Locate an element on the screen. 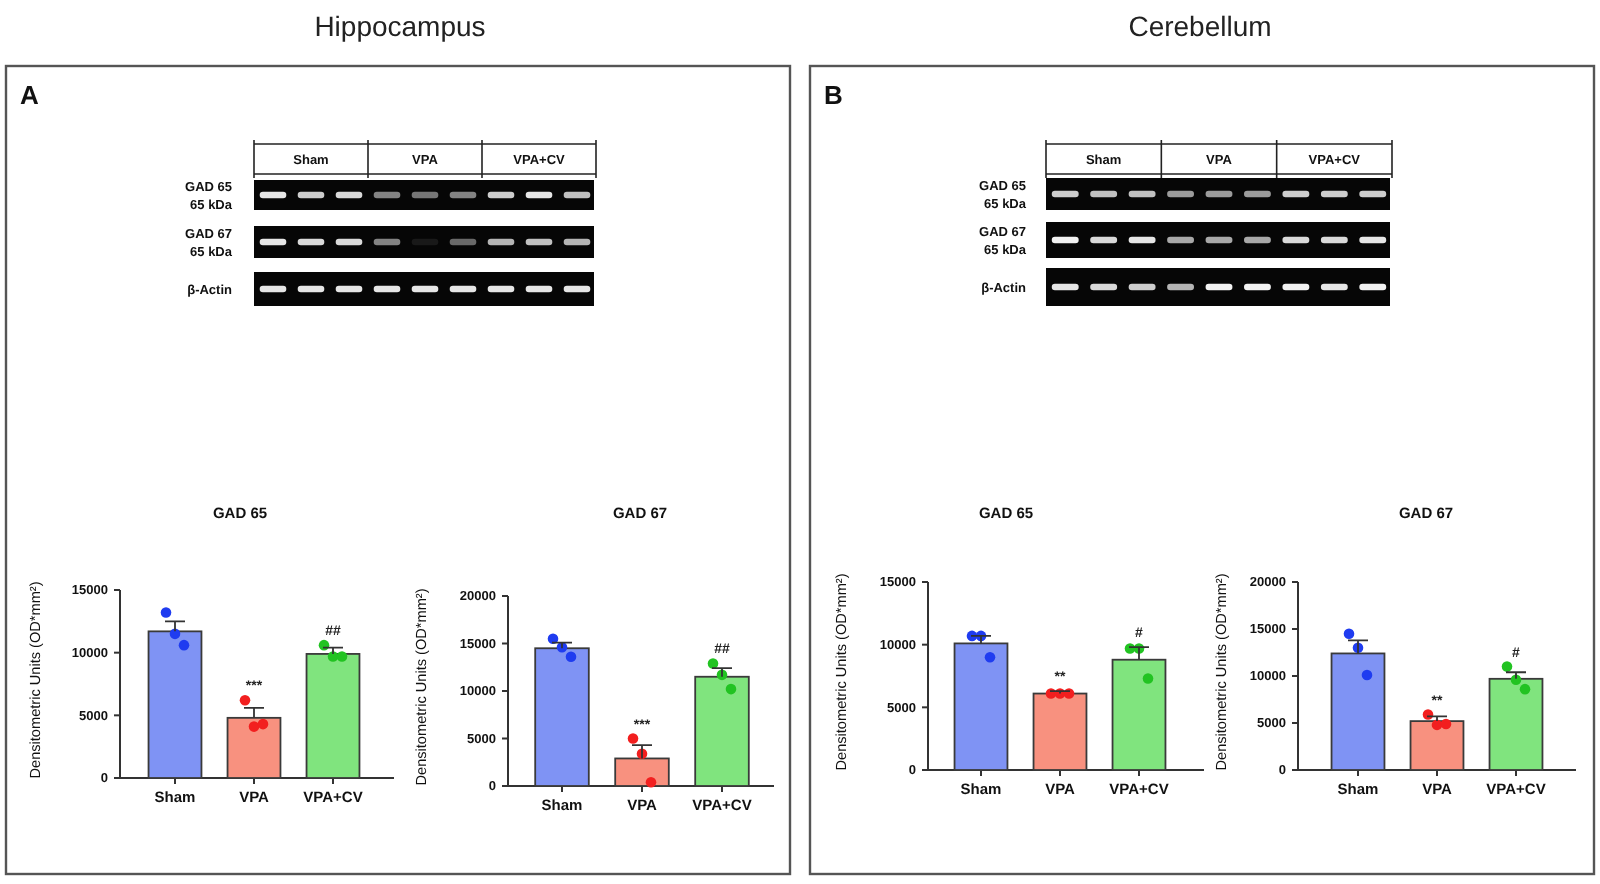 The height and width of the screenshot is (884, 1600). text: Hippocampus is located at coordinates (400, 26).